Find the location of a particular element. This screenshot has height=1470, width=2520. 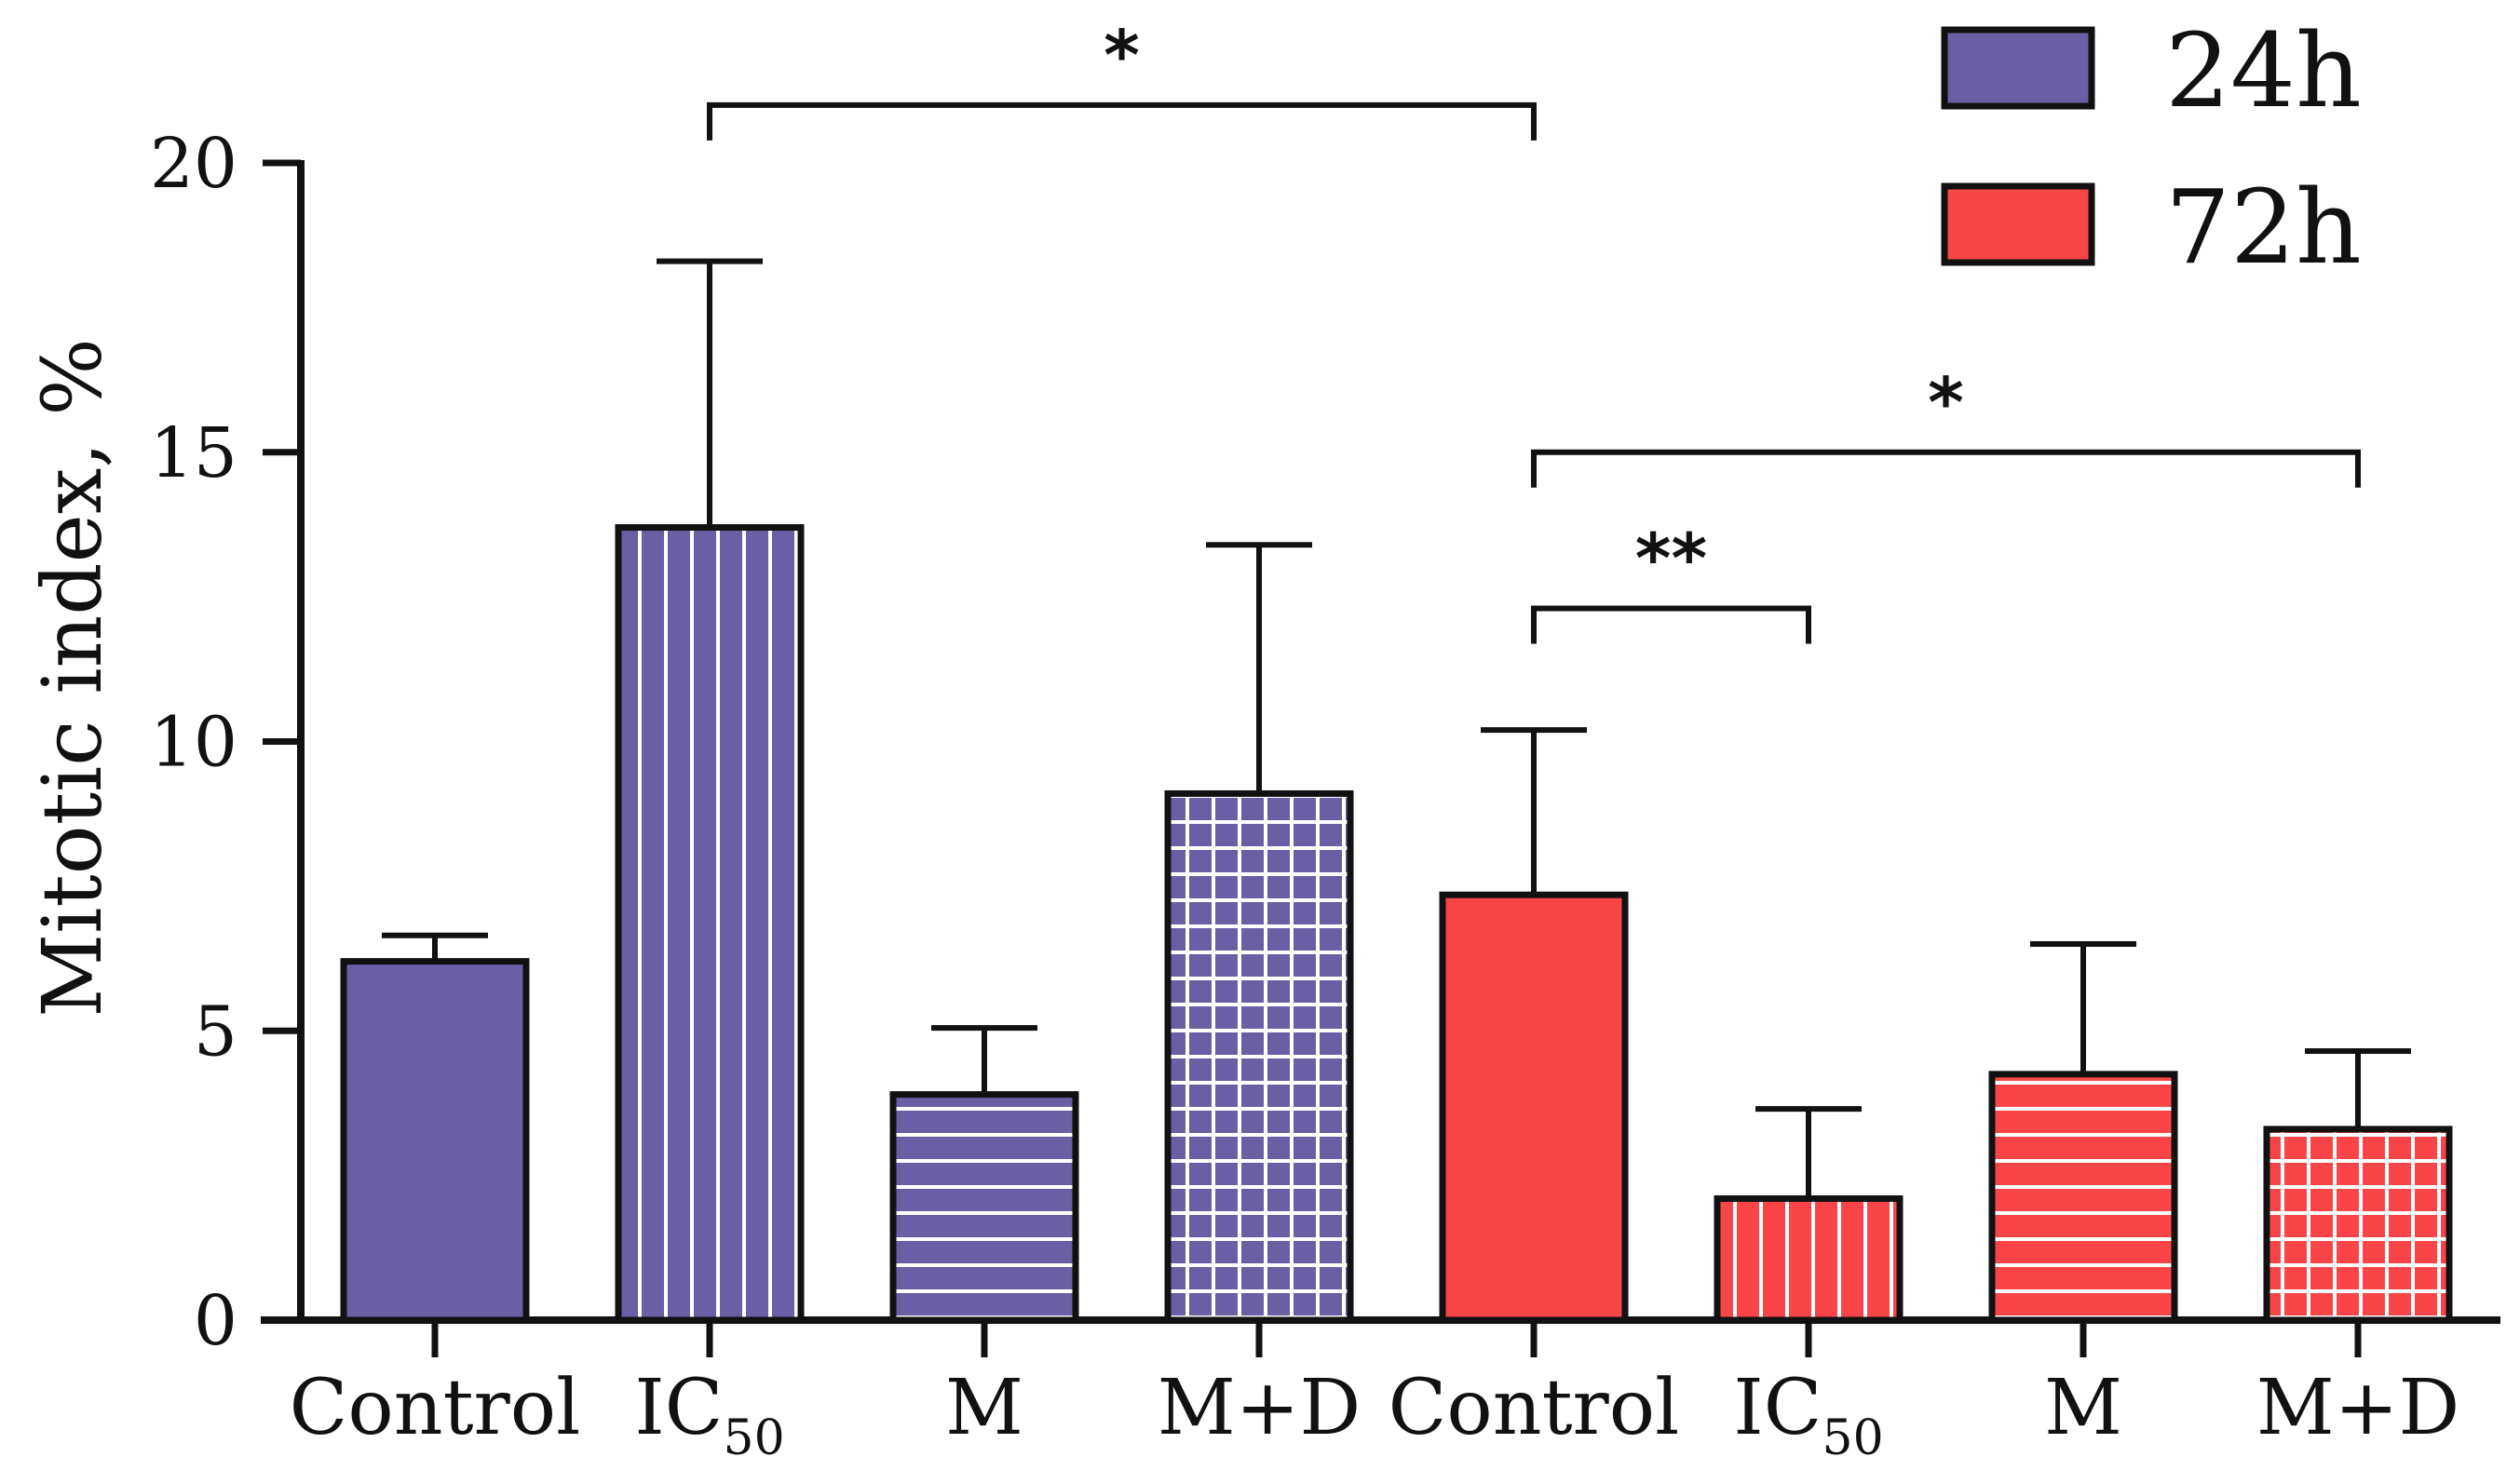

legend-label-72h: 72h is located at coordinates (2263, 227).